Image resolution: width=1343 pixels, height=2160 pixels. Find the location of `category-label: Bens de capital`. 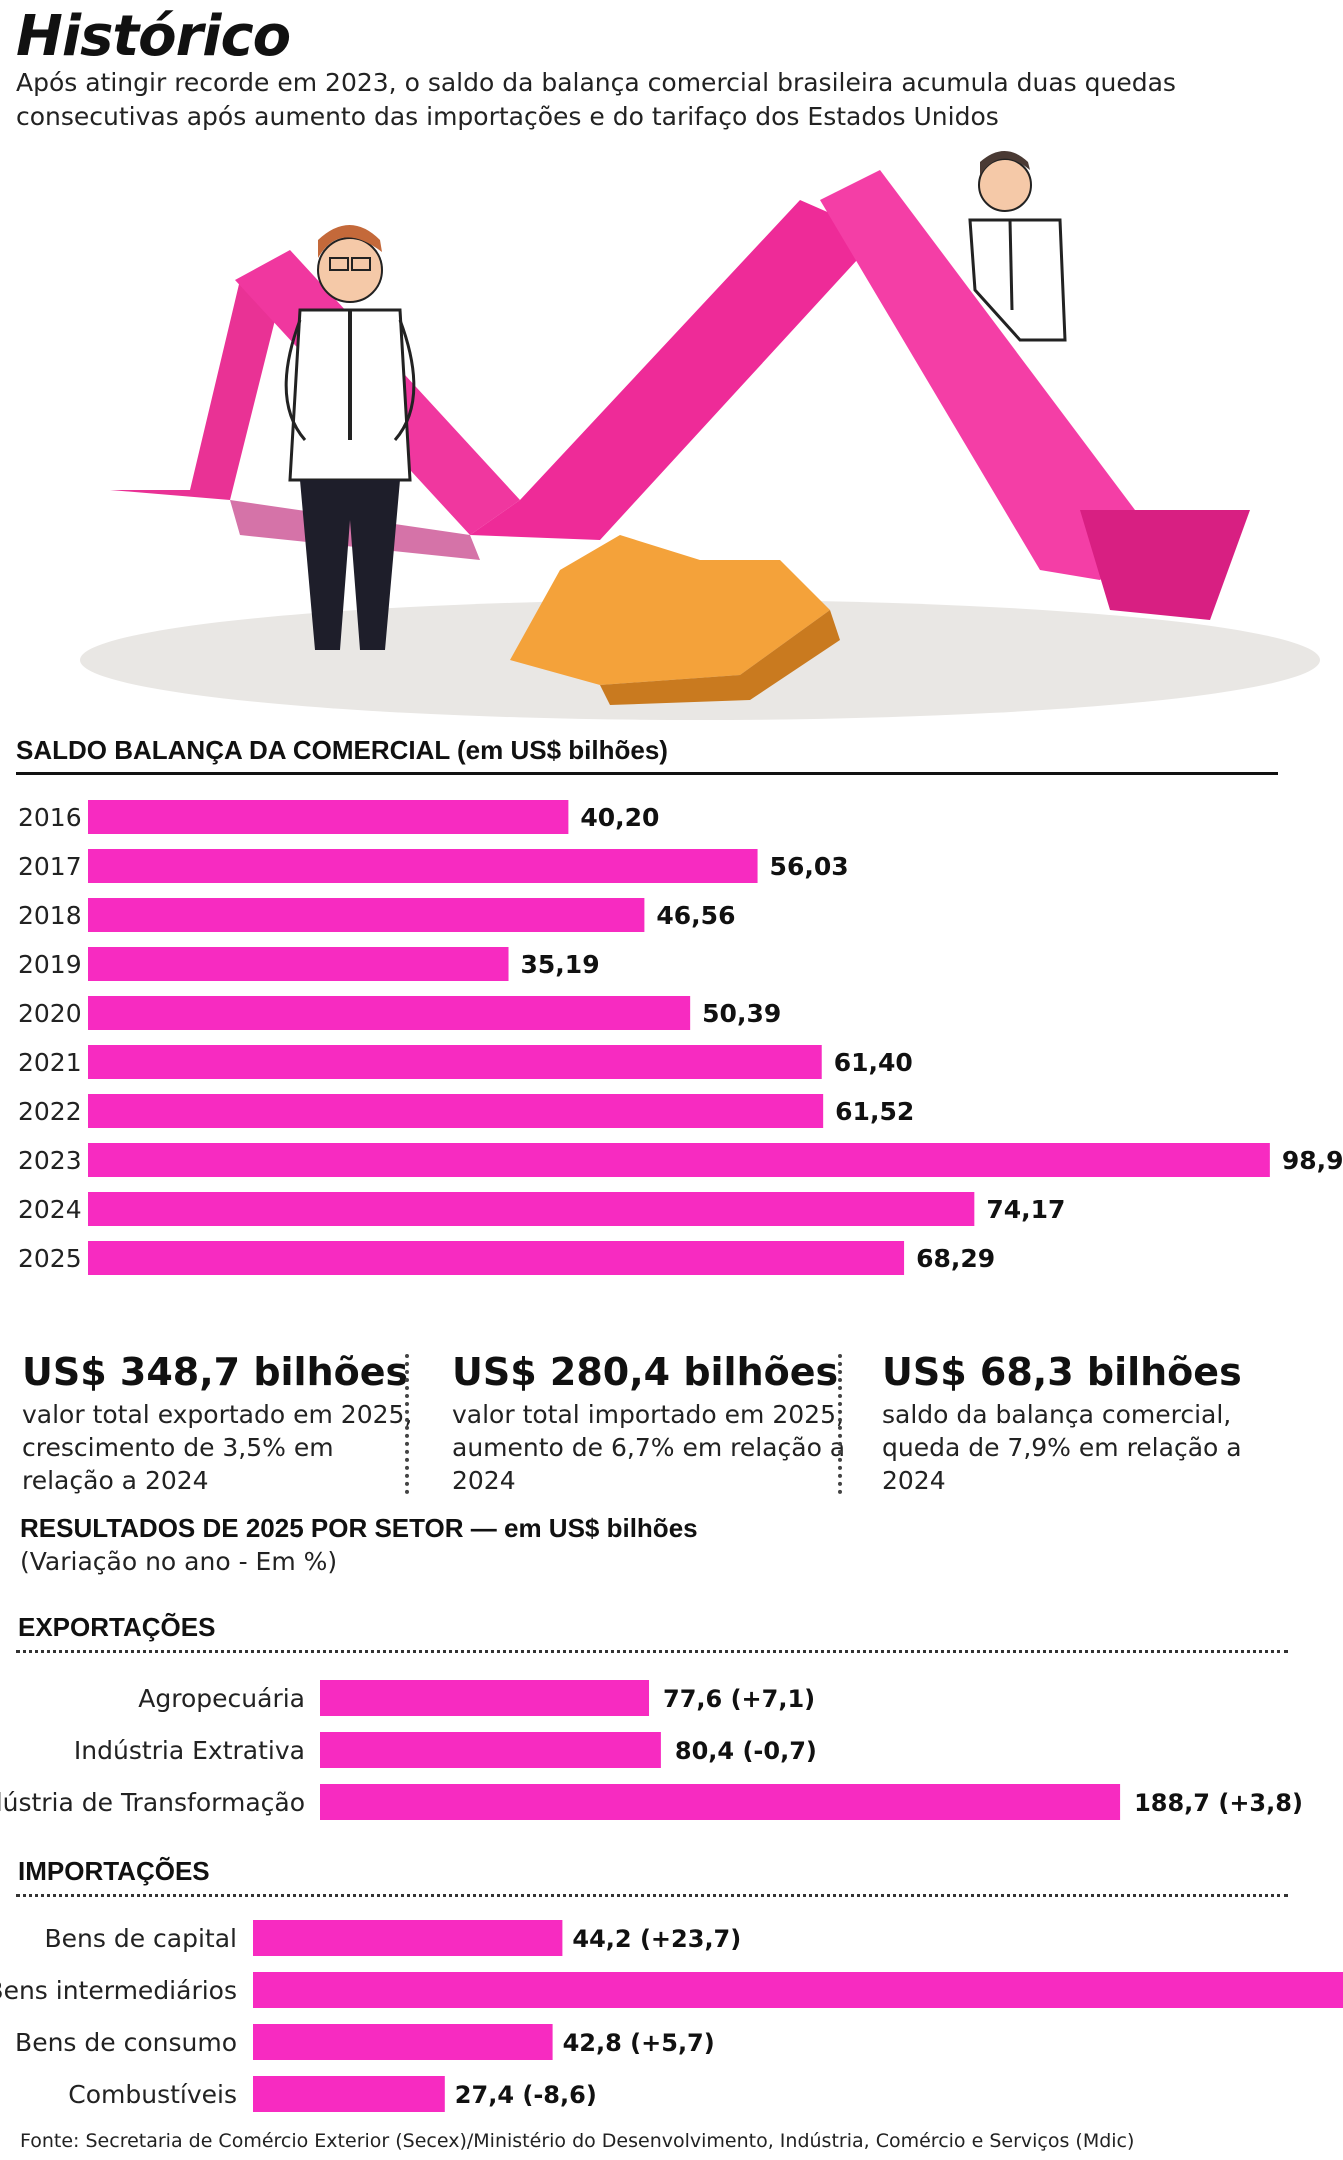

category-label: Bens de capital is located at coordinates (141, 1938).